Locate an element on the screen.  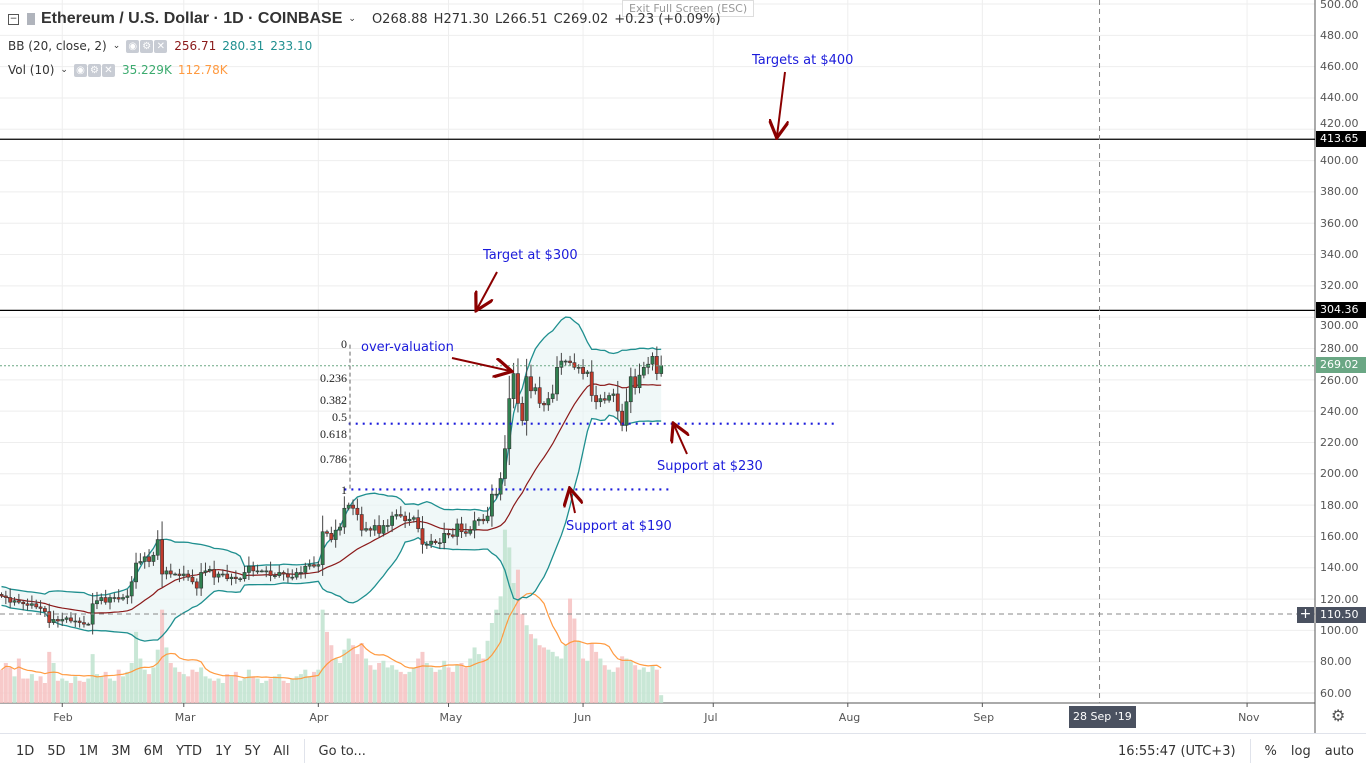
bb-label: BB (20, close, 2) is located at coordinates (57, 45).